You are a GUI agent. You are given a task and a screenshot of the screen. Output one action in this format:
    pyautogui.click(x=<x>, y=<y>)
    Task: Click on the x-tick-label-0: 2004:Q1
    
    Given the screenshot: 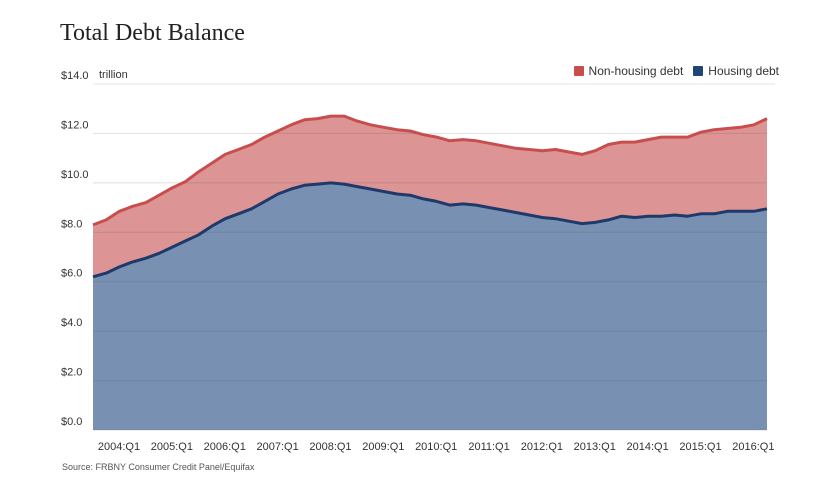 What is the action you would take?
    pyautogui.click(x=119, y=447)
    